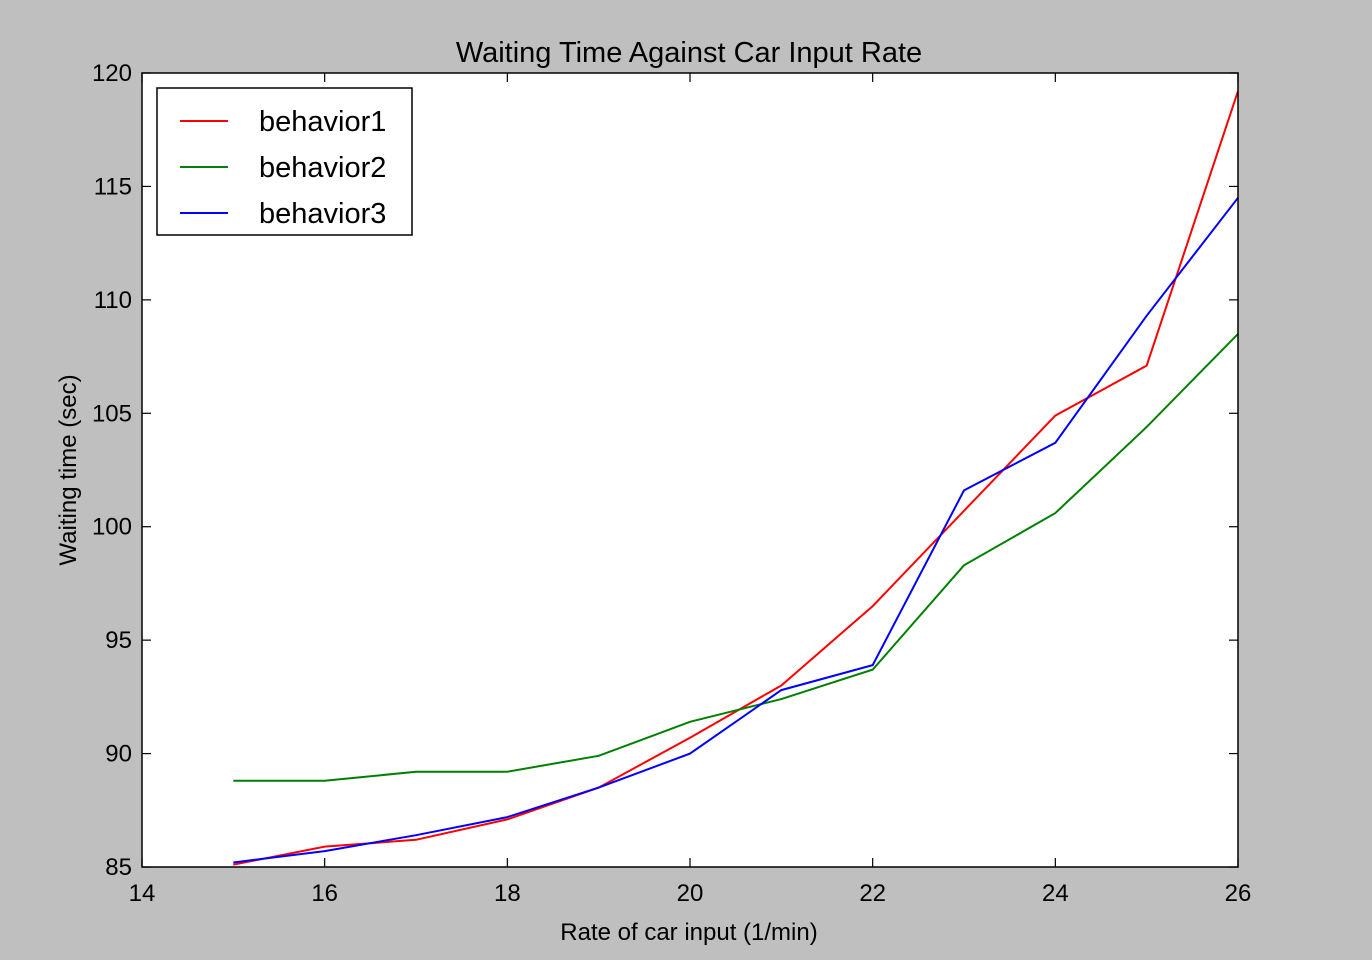 The height and width of the screenshot is (960, 1372). I want to click on x-tick-label: 26, so click(1238, 893).